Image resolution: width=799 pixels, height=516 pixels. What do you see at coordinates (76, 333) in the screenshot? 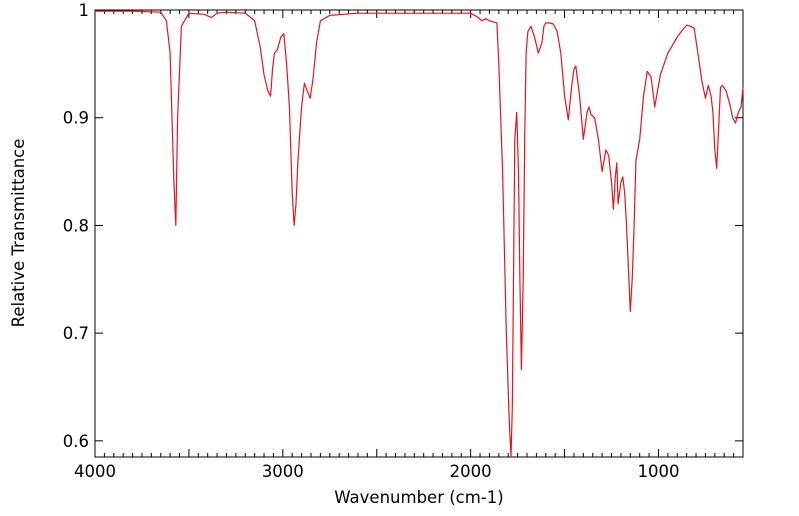
I see `y-tick-label: 0.7` at bounding box center [76, 333].